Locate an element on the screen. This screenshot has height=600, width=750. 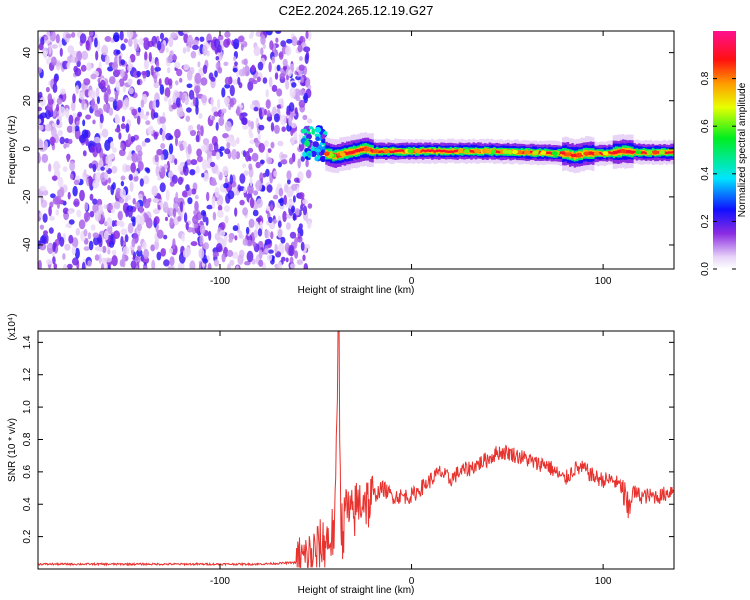
snr-y-tick-label: 0.2 is located at coordinates (27, 536).